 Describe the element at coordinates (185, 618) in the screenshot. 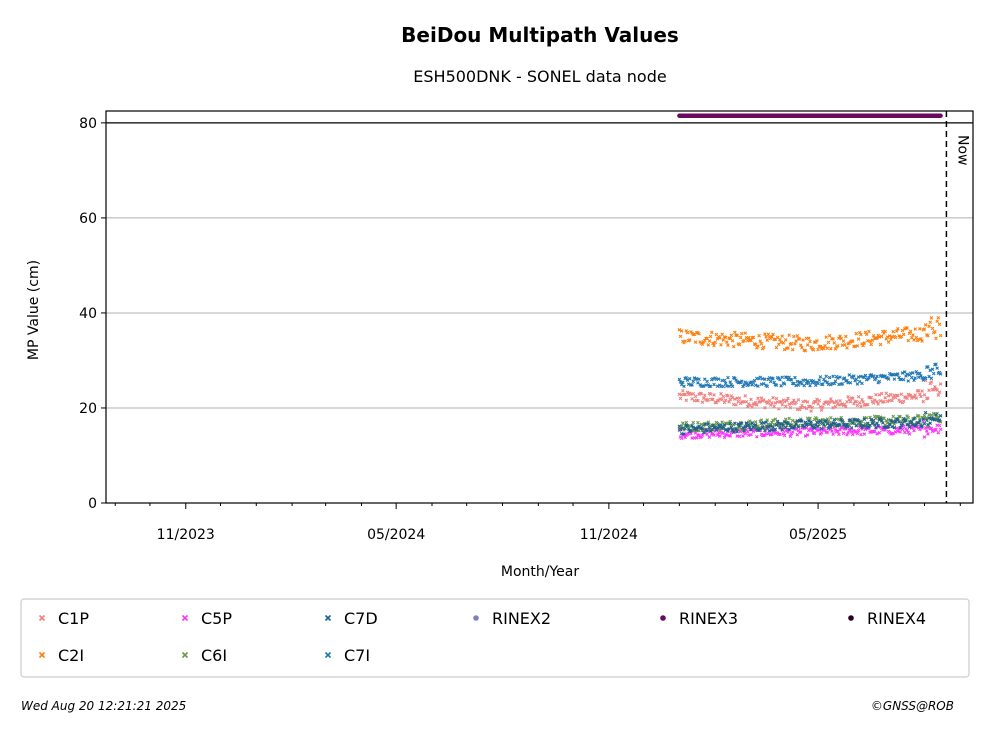

I see `legend-marker` at that location.